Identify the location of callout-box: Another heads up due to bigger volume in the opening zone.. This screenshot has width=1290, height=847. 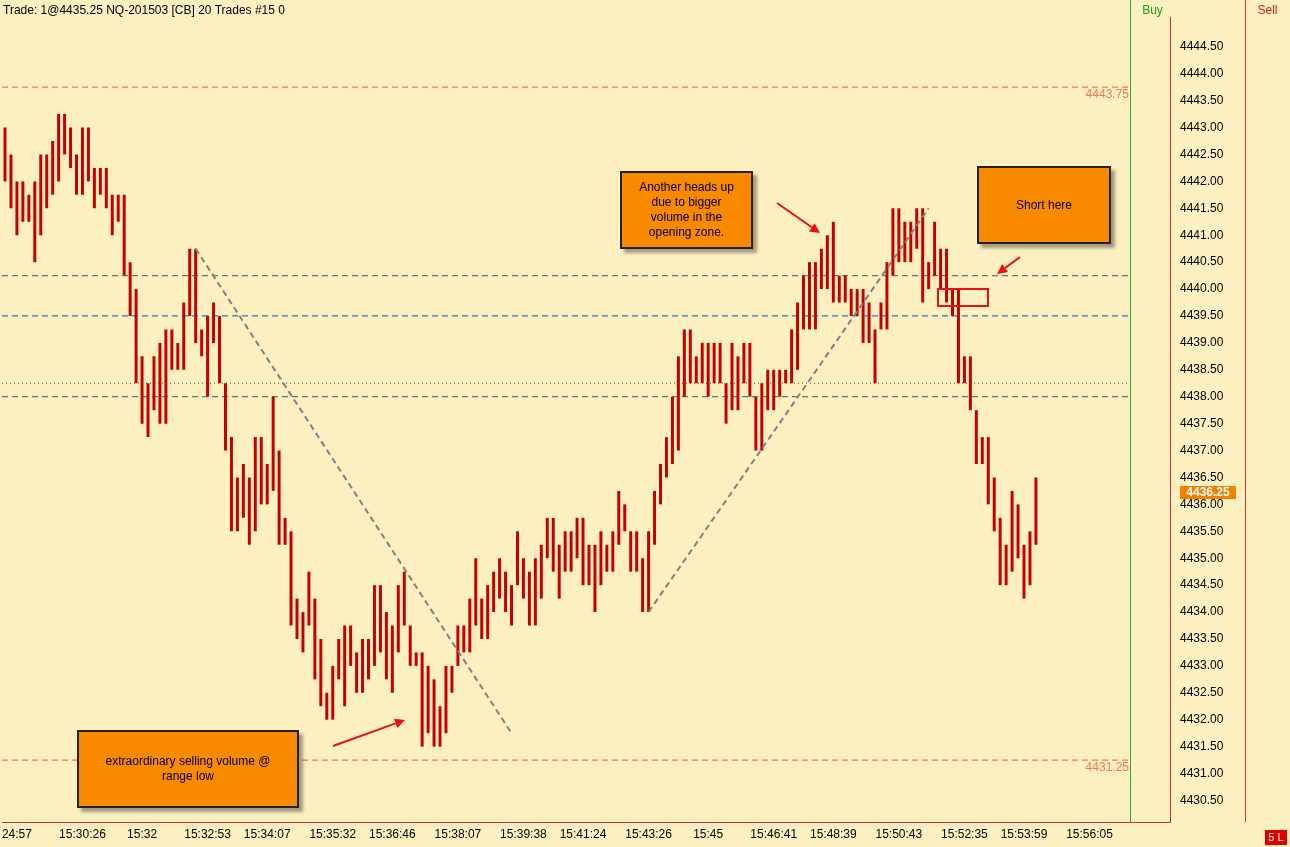
(686, 210).